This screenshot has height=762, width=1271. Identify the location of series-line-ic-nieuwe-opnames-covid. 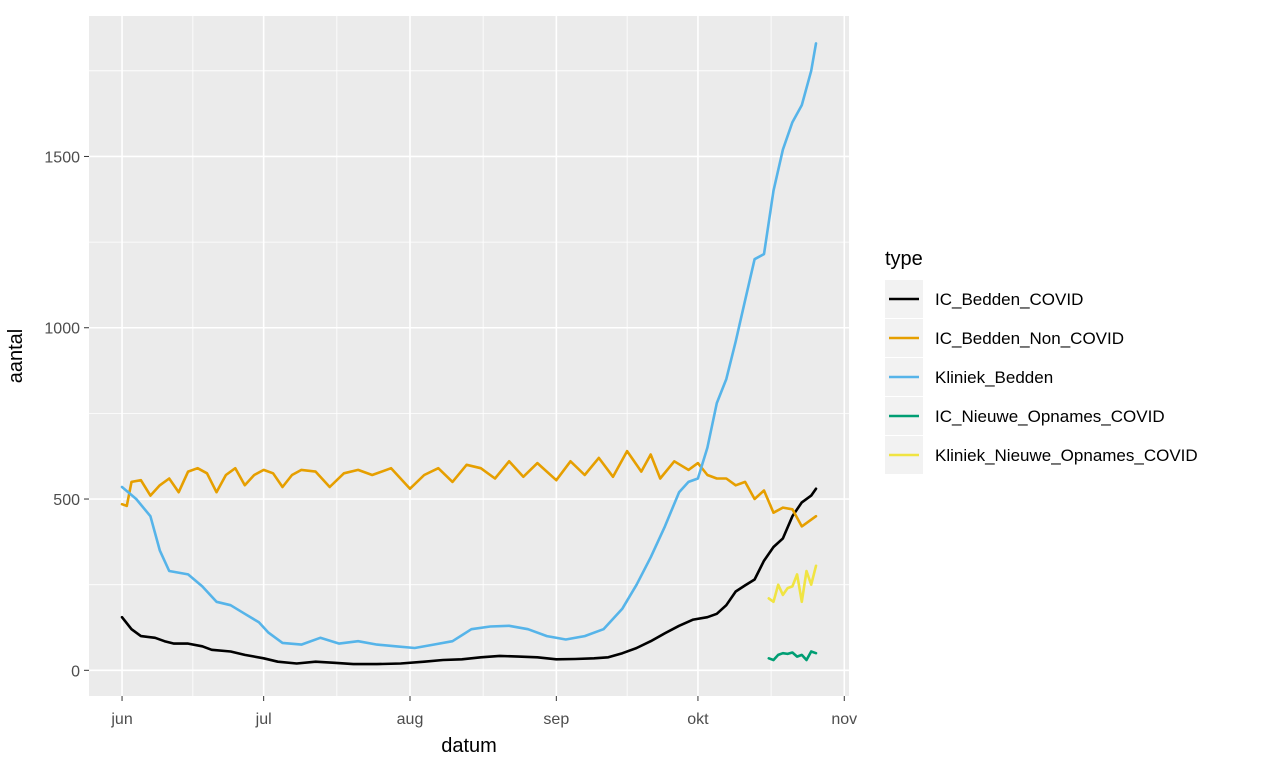
(792, 656).